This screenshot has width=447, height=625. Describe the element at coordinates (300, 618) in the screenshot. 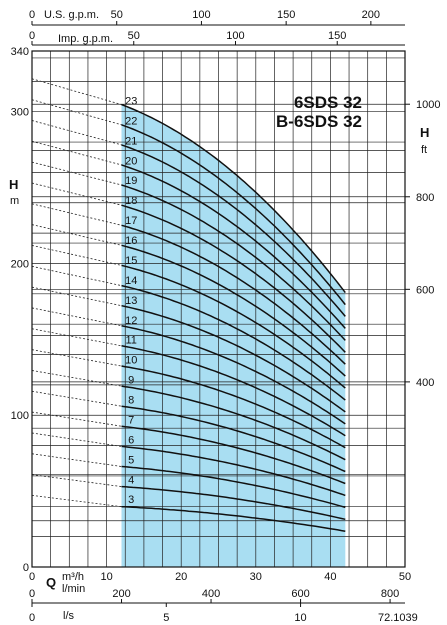

I see `ls-tick-label-2: 10` at that location.